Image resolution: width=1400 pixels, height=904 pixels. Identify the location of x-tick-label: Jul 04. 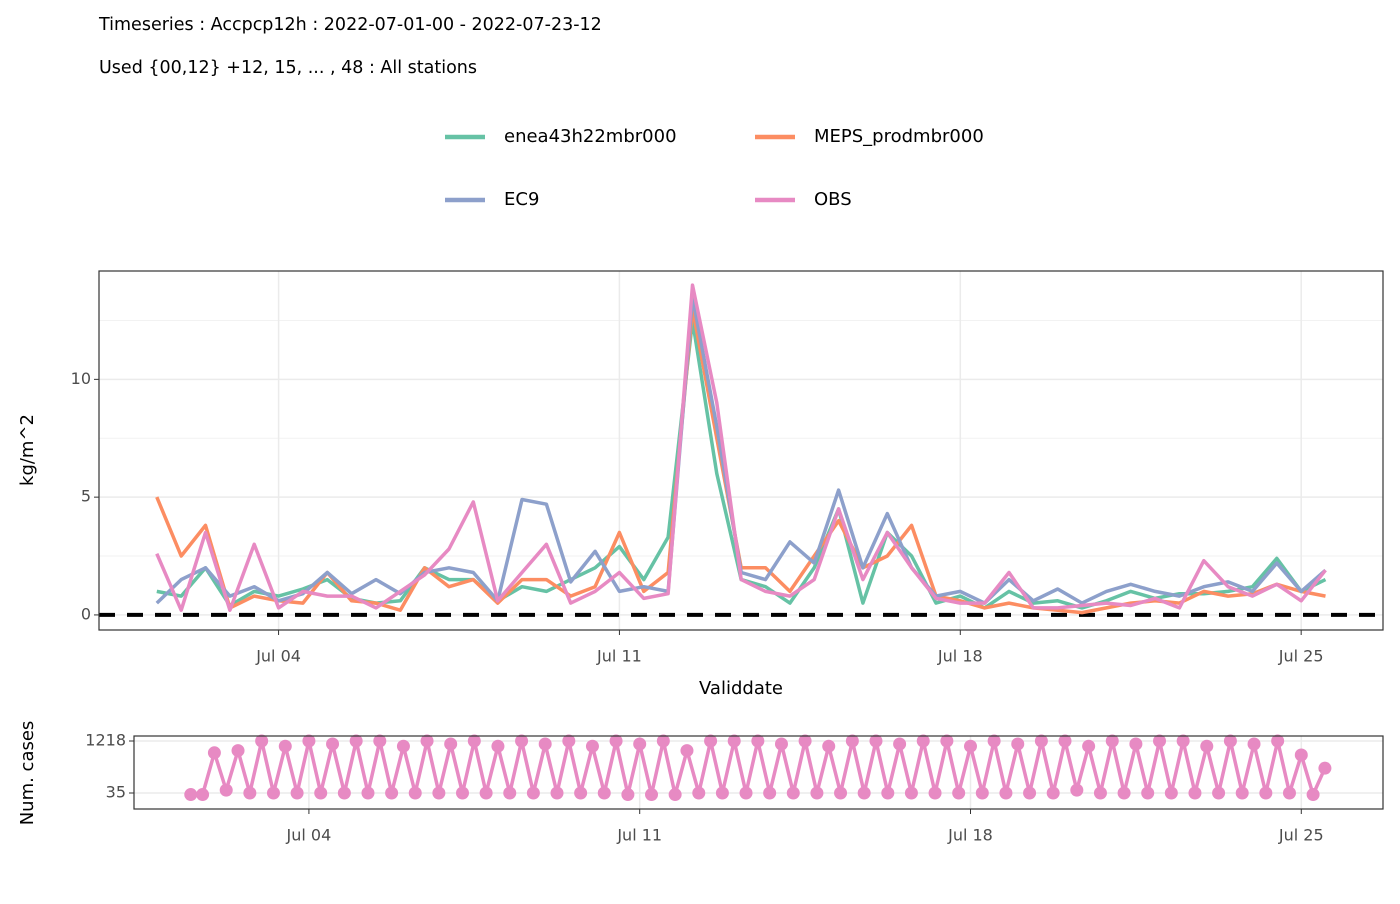
(309, 835).